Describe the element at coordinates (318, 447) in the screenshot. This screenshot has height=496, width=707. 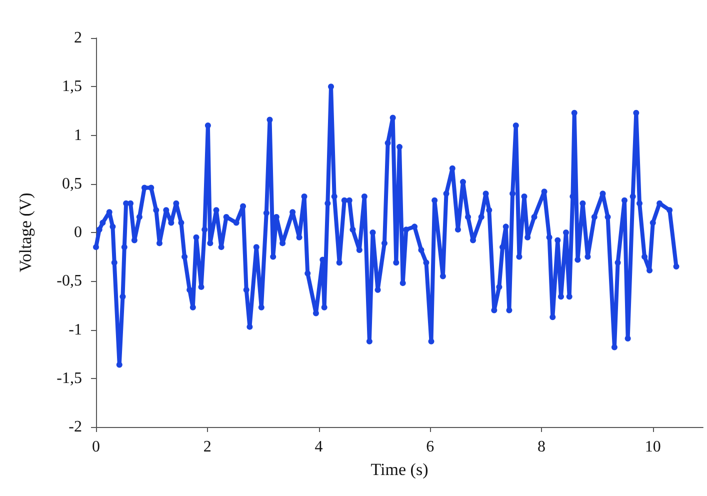
I see `x-tick-label: 4` at that location.